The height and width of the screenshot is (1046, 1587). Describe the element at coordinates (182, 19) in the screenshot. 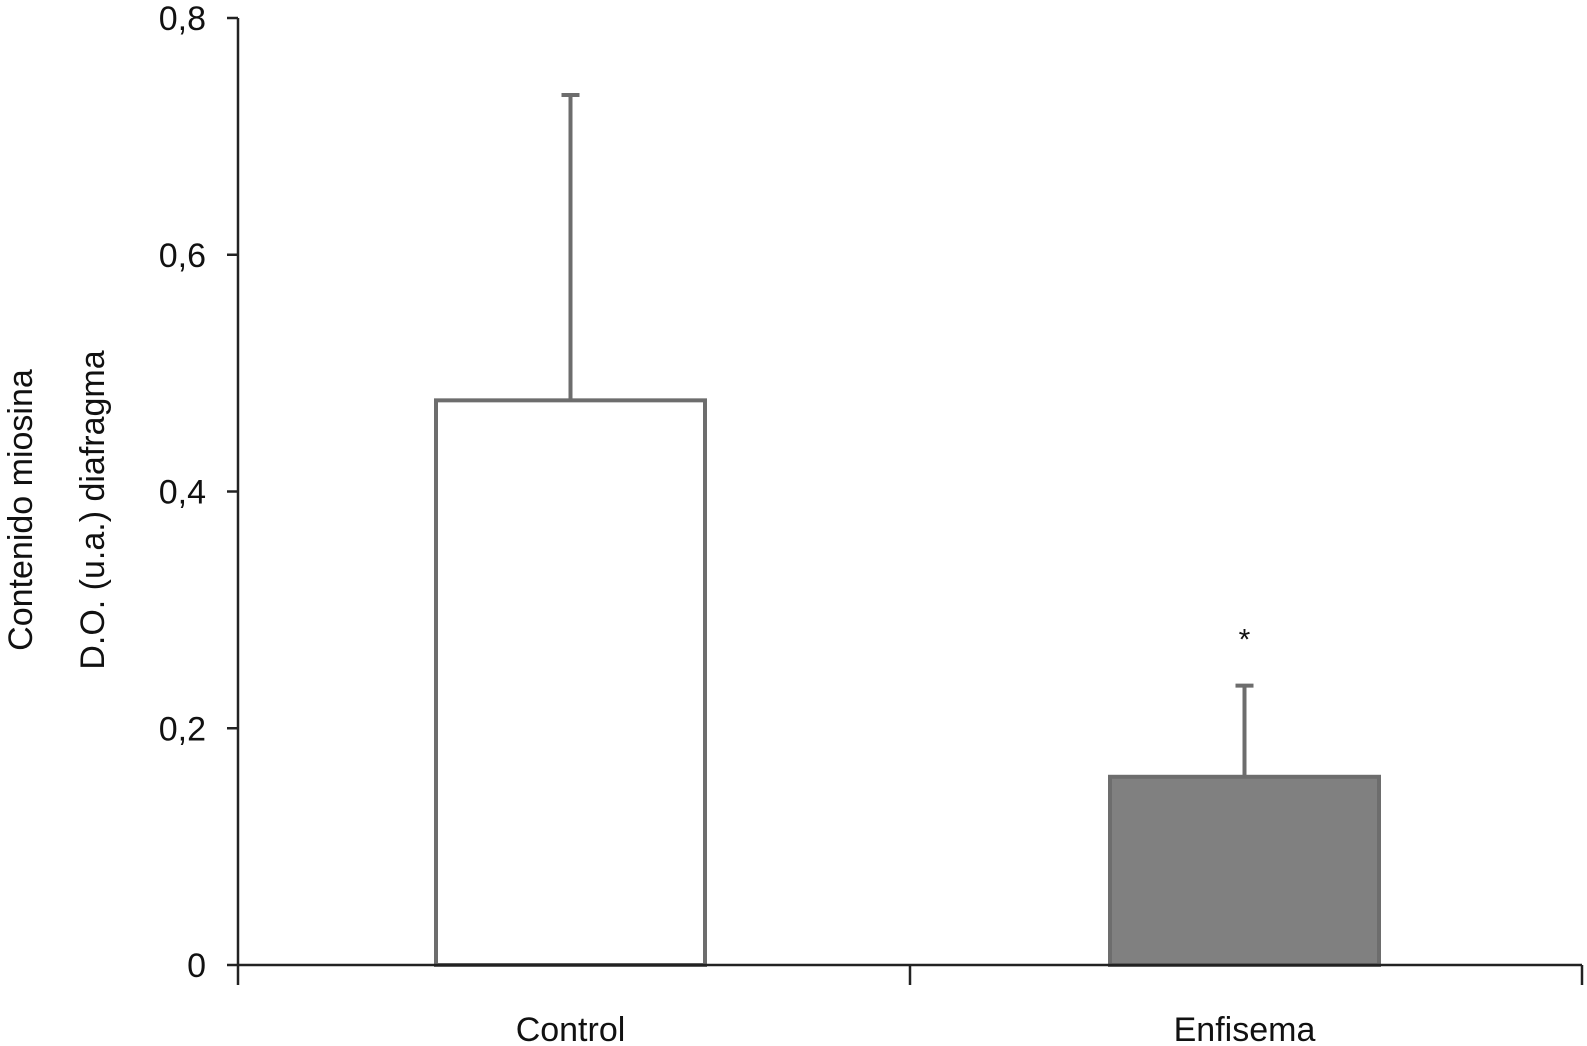

I see `y-tick-label: 0,8` at that location.